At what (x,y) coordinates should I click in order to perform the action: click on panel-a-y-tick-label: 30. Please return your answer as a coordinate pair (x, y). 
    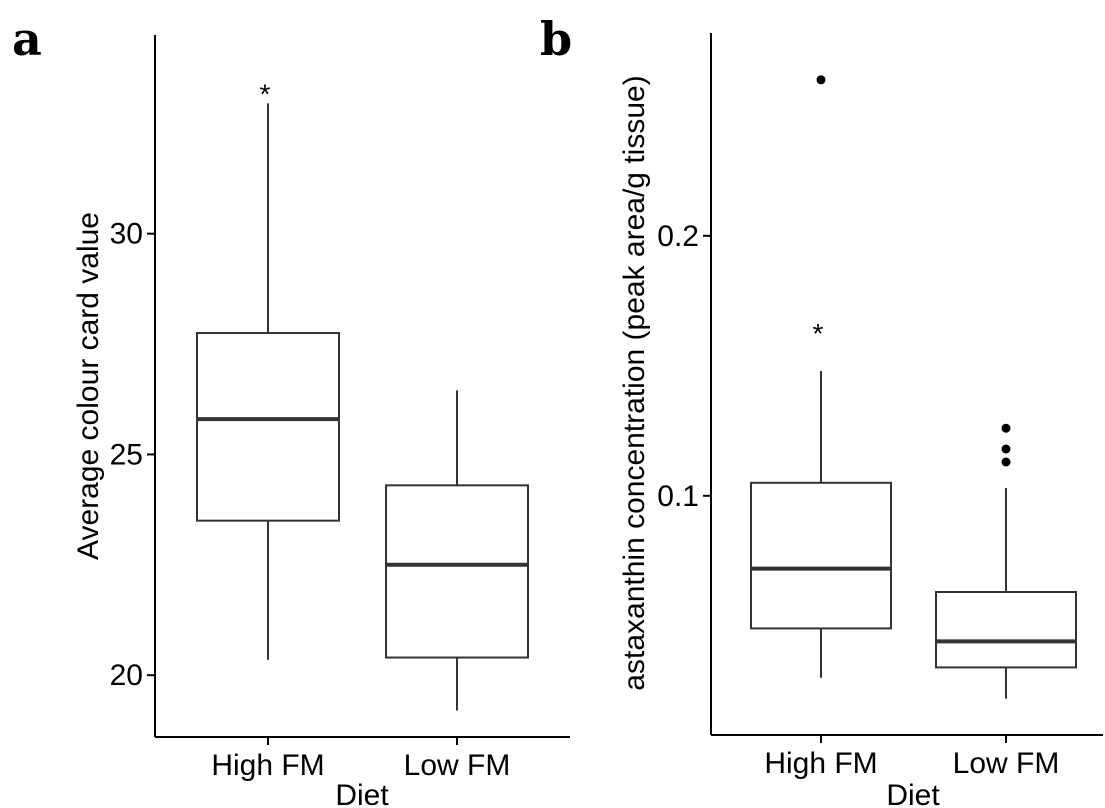
    Looking at the image, I should click on (126, 234).